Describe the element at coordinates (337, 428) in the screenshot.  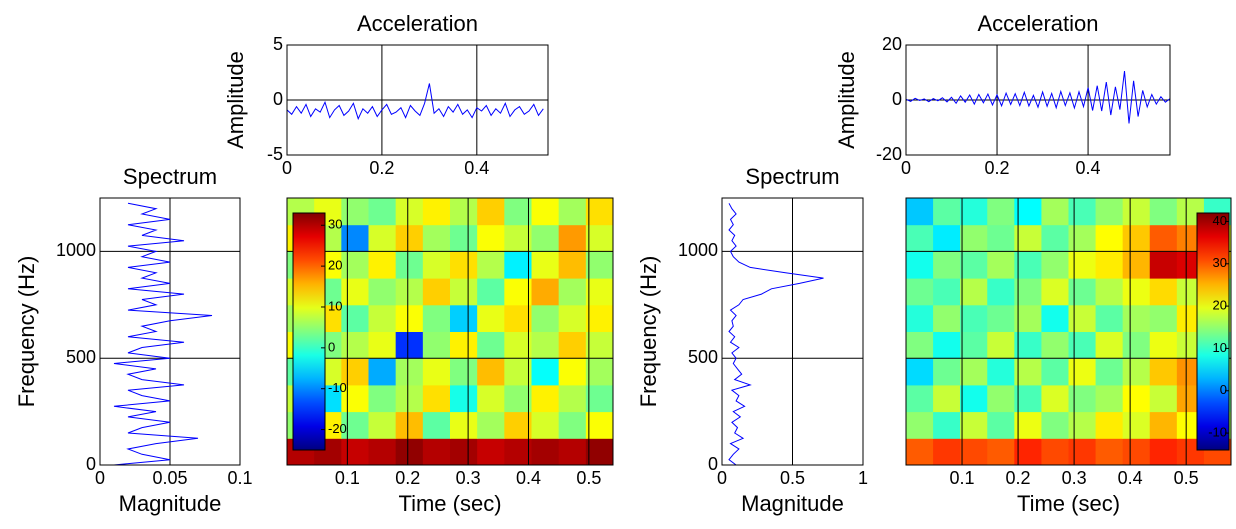
I see `colorbar-tick-label: -20` at that location.